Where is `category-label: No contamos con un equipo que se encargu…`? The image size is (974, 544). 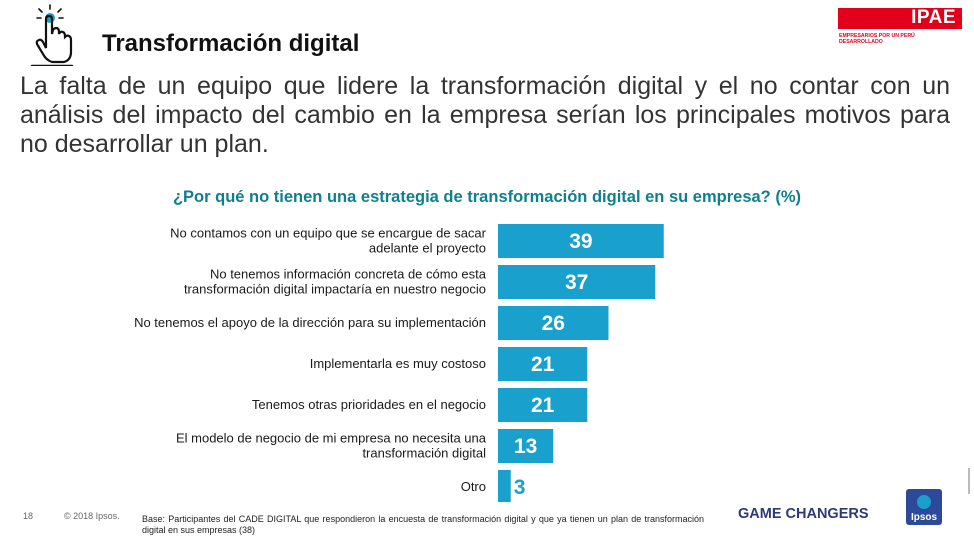 category-label: No contamos con un equipo que se encargu… is located at coordinates (328, 233).